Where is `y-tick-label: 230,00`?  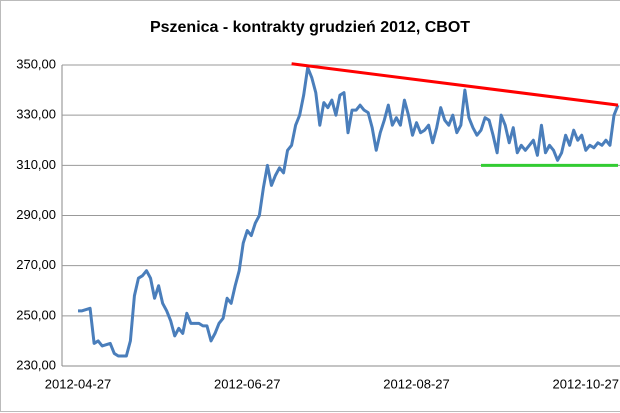 y-tick-label: 230,00 is located at coordinates (36, 364).